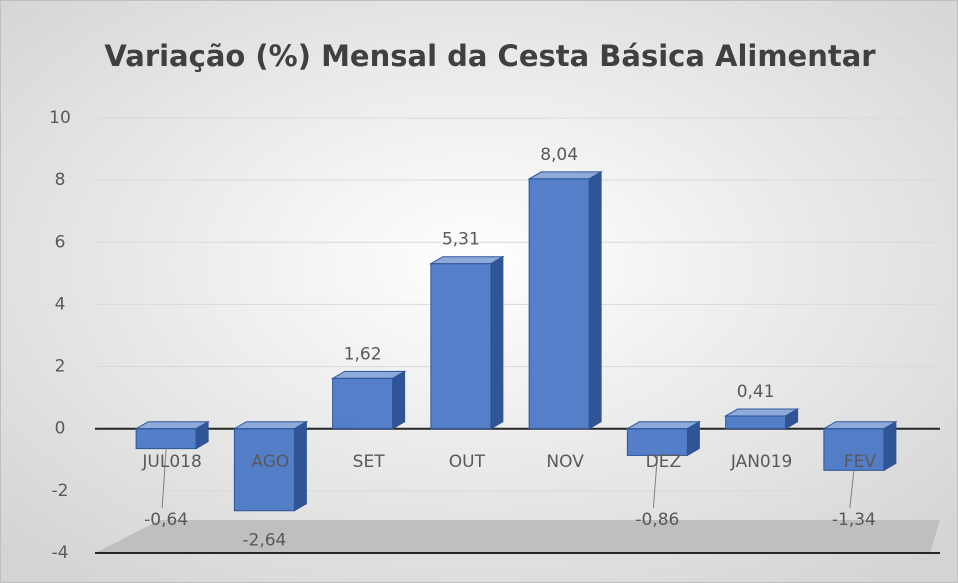 The height and width of the screenshot is (583, 958). Describe the element at coordinates (60, 304) in the screenshot. I see `y-tick-label: 4` at that location.